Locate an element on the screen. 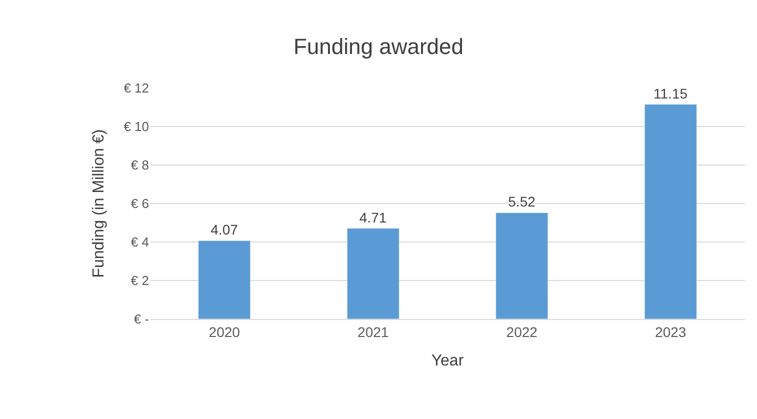  data-label: 4.07 is located at coordinates (224, 230).